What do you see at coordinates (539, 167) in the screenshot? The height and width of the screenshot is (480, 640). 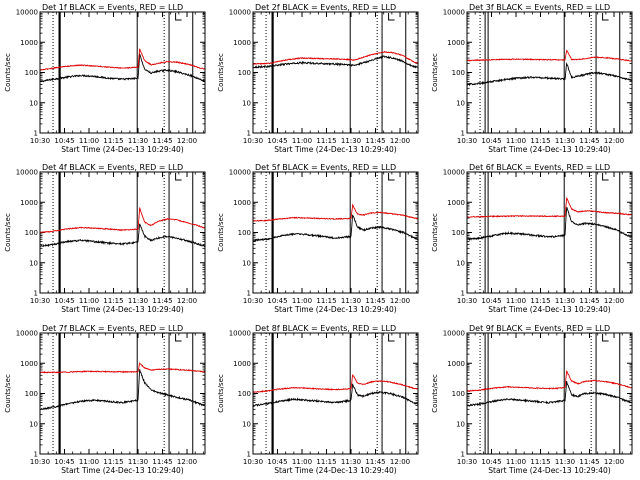 I see `panel-title: Det 6f BLACK = Events, RED = LLD` at bounding box center [539, 167].